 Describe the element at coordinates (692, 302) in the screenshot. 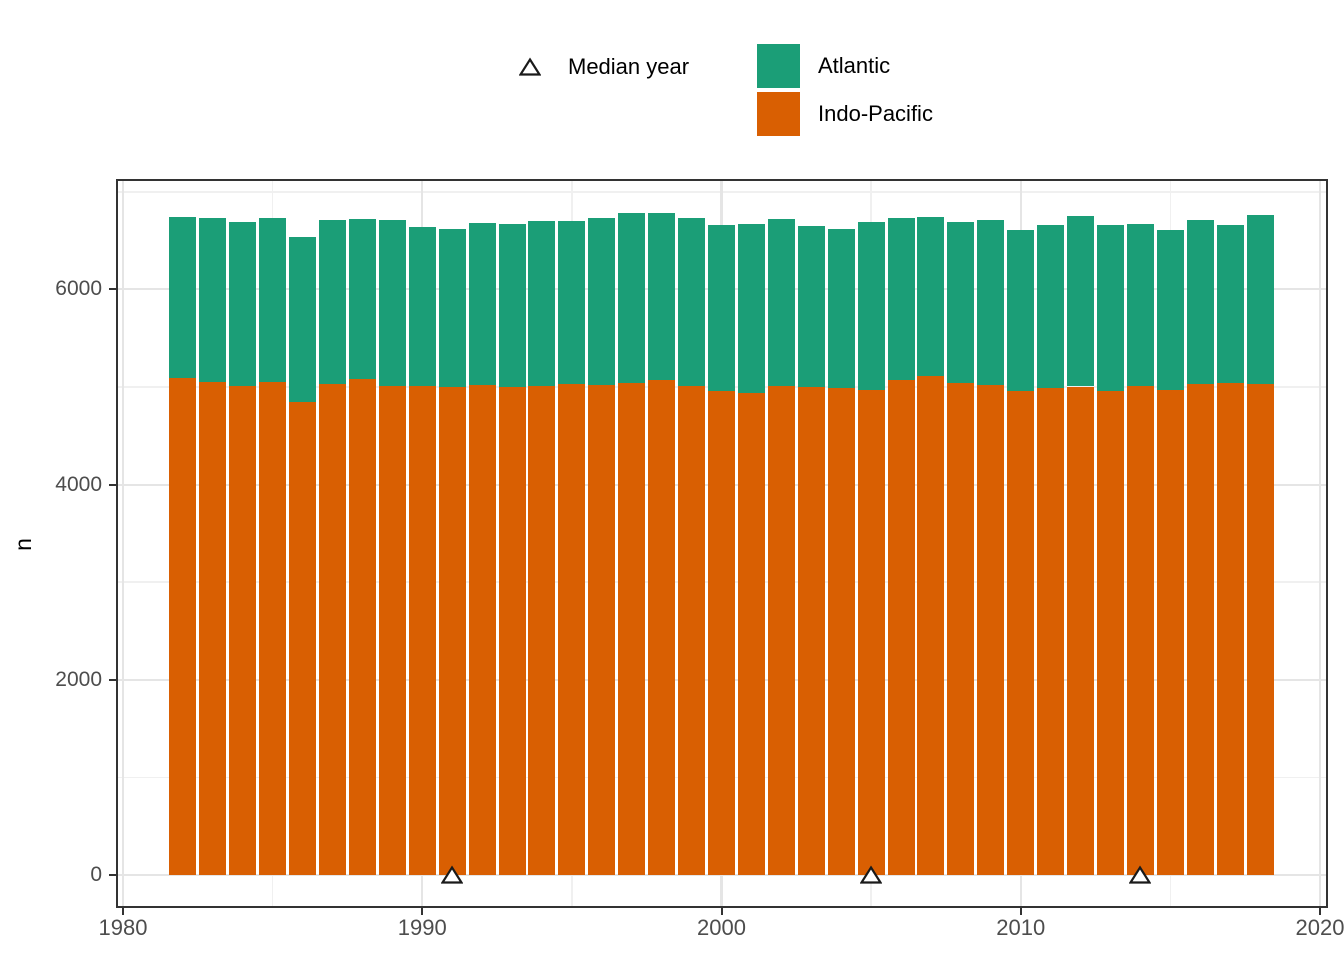

I see `bar-atlantic-1999` at that location.